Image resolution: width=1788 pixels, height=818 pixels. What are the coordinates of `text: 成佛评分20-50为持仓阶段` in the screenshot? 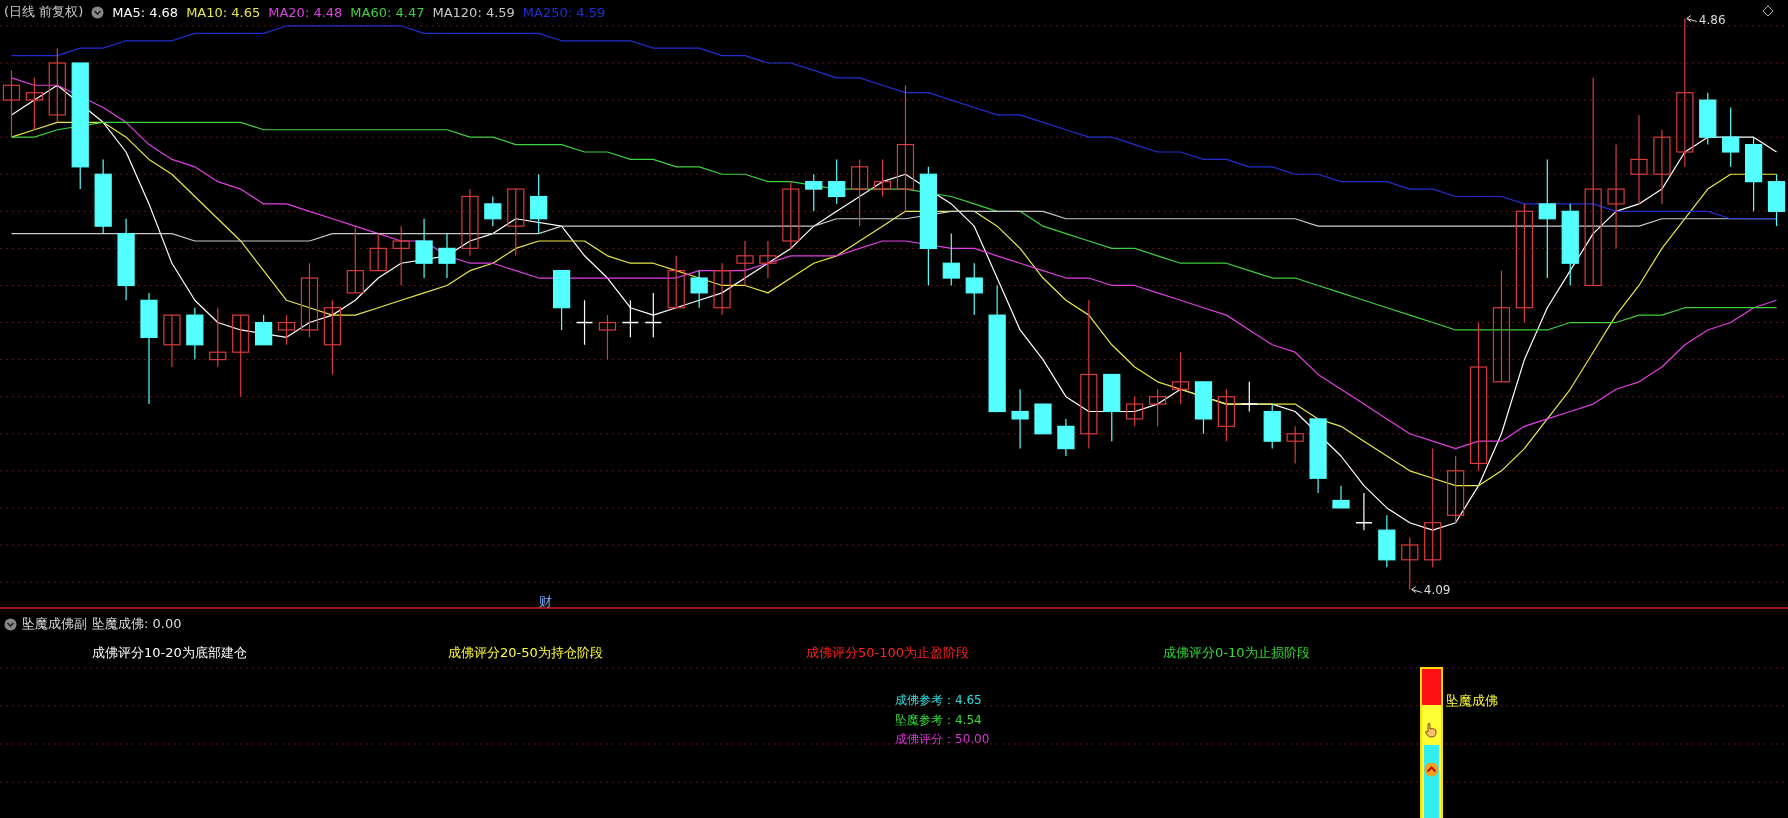 It's located at (525, 653).